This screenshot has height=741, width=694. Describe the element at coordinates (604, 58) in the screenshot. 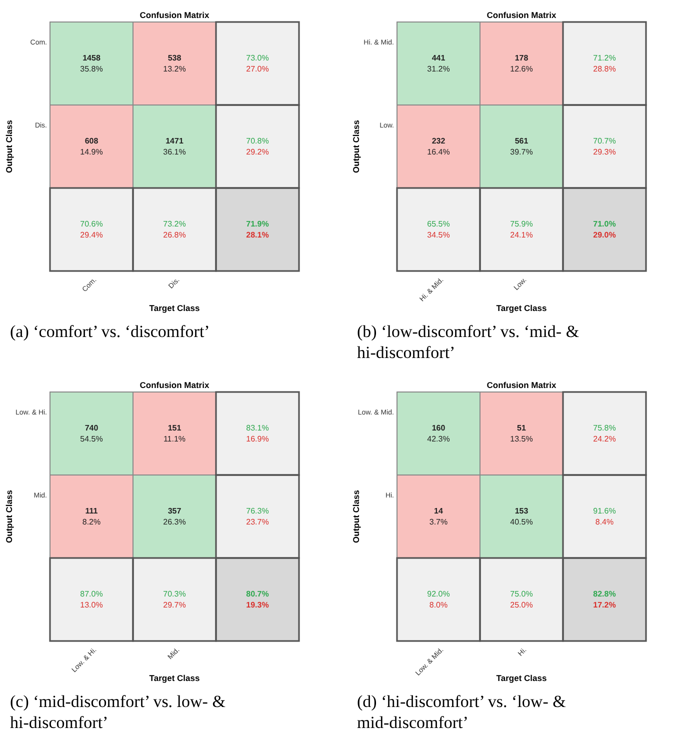

I see `data-label: 71.2%` at that location.